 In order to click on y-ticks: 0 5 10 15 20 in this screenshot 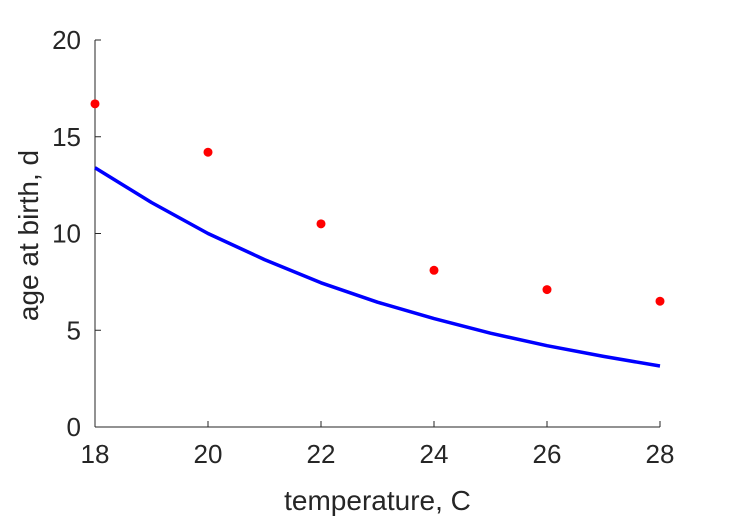, I will do `click(76, 233)`.